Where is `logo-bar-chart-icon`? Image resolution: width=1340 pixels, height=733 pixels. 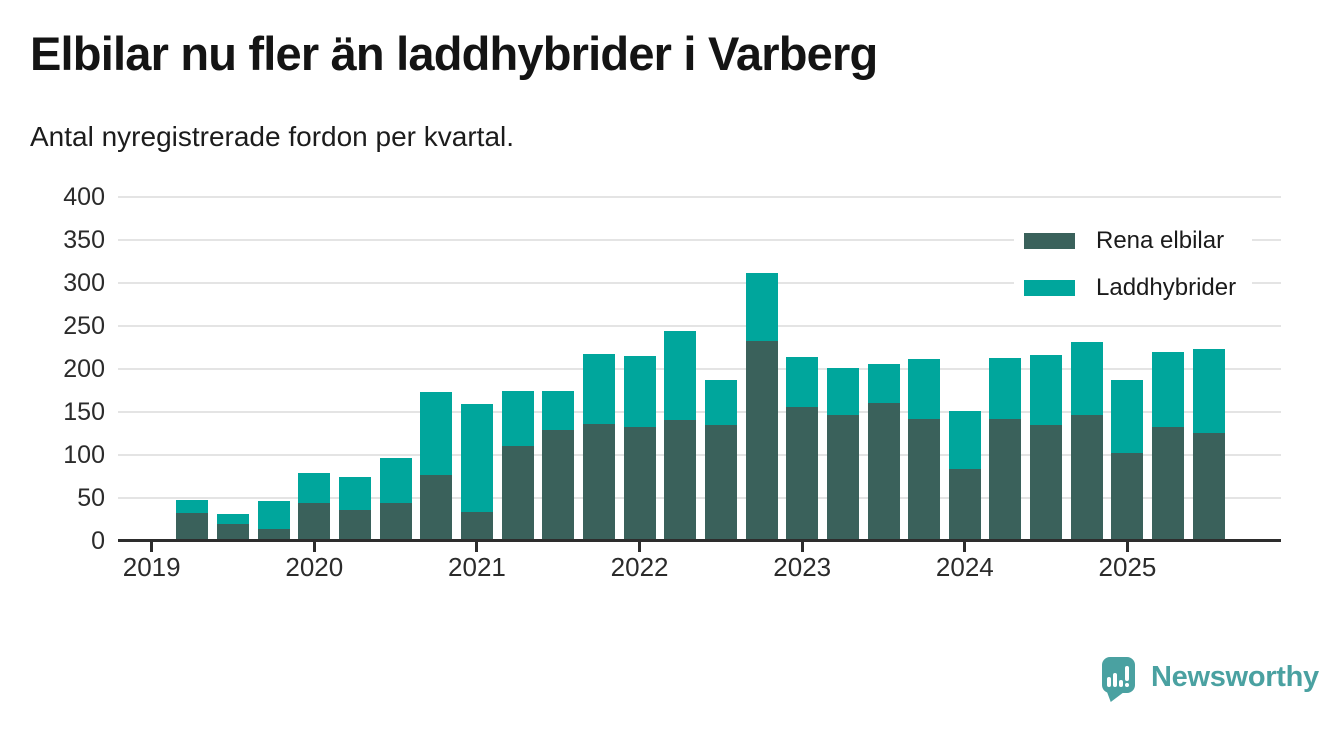 logo-bar-chart-icon is located at coordinates (1118, 676).